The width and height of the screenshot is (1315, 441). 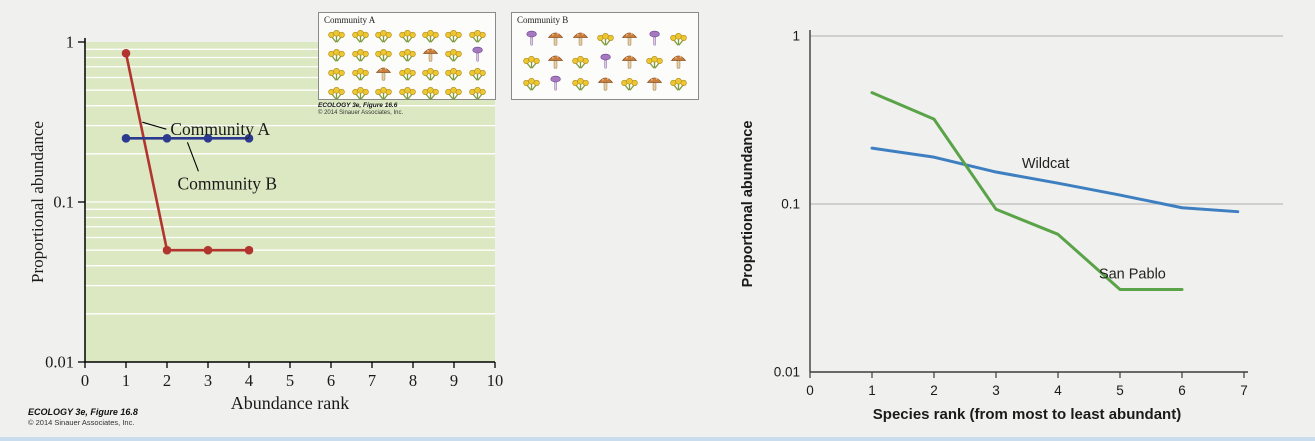 What do you see at coordinates (154, 125) in the screenshot?
I see `community-a-leader-line` at bounding box center [154, 125].